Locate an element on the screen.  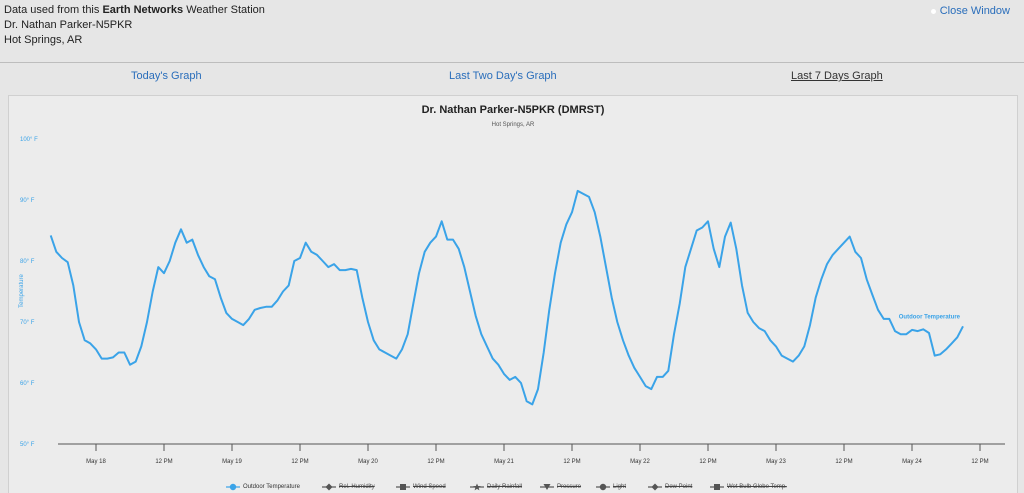
legend-item-dew-point: Dew Point is located at coordinates (670, 487).